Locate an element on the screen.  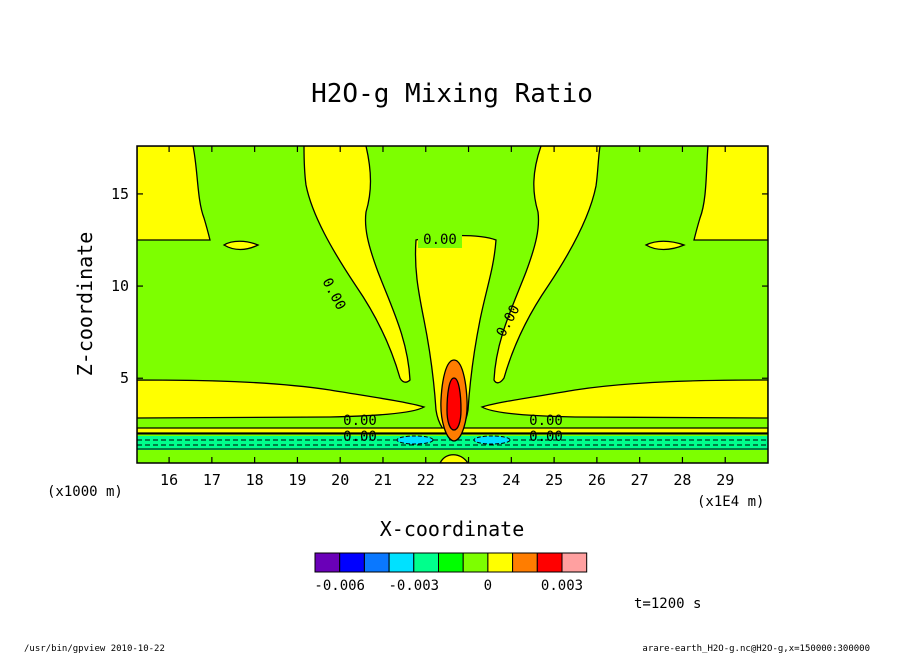
small-island-right is located at coordinates (665, 245).